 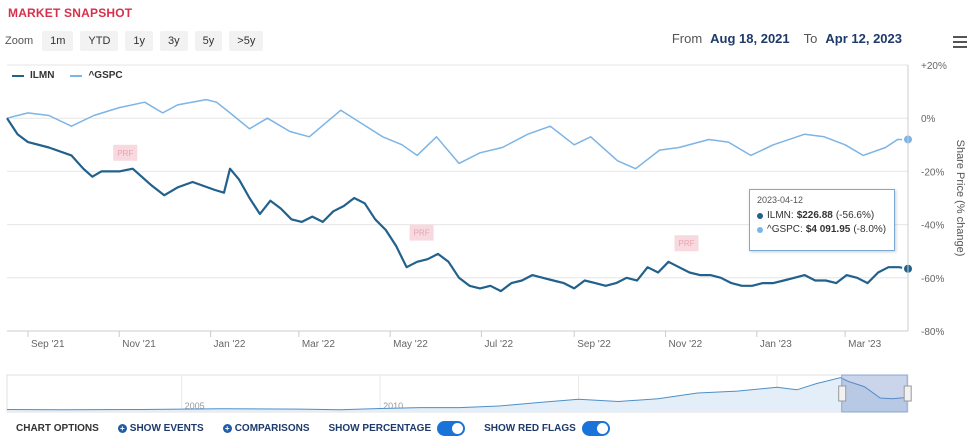 I want to click on x-tick-label: Jul '22, so click(x=498, y=344).